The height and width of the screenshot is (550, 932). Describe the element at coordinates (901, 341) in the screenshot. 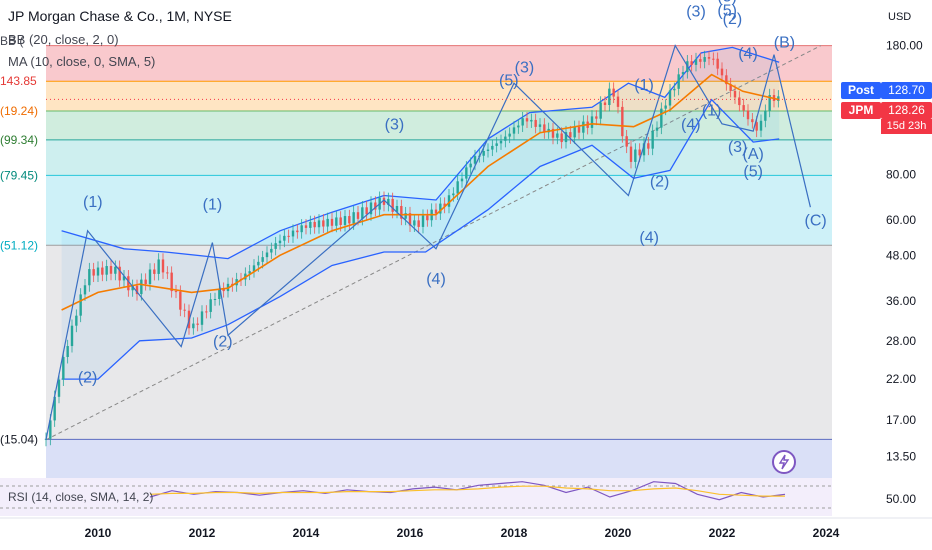

I see `price-tick: 28.00` at that location.